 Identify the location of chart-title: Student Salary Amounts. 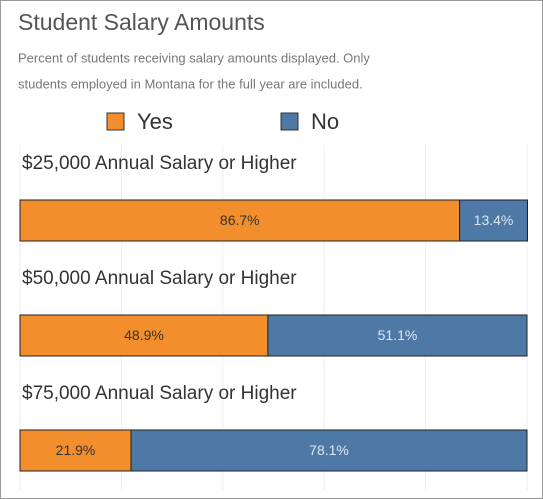
(141, 22).